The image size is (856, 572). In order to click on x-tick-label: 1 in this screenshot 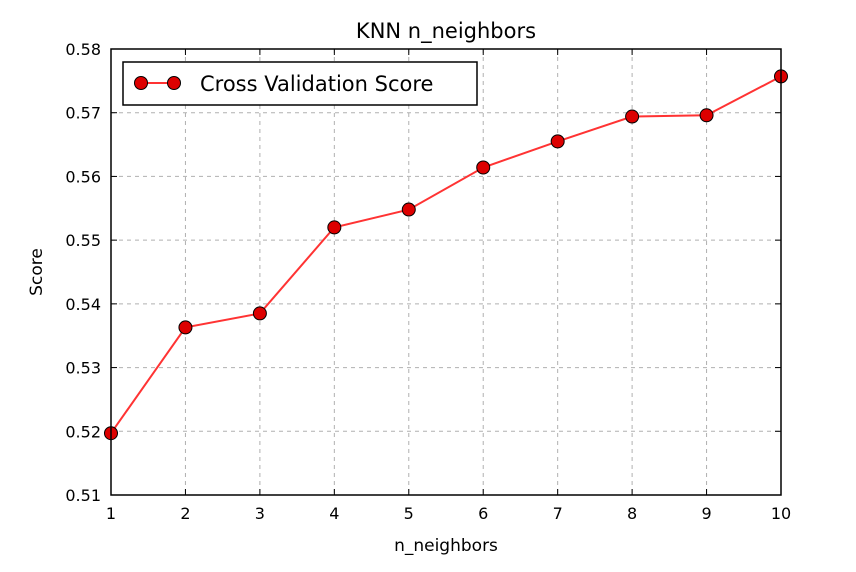, I will do `click(111, 513)`.